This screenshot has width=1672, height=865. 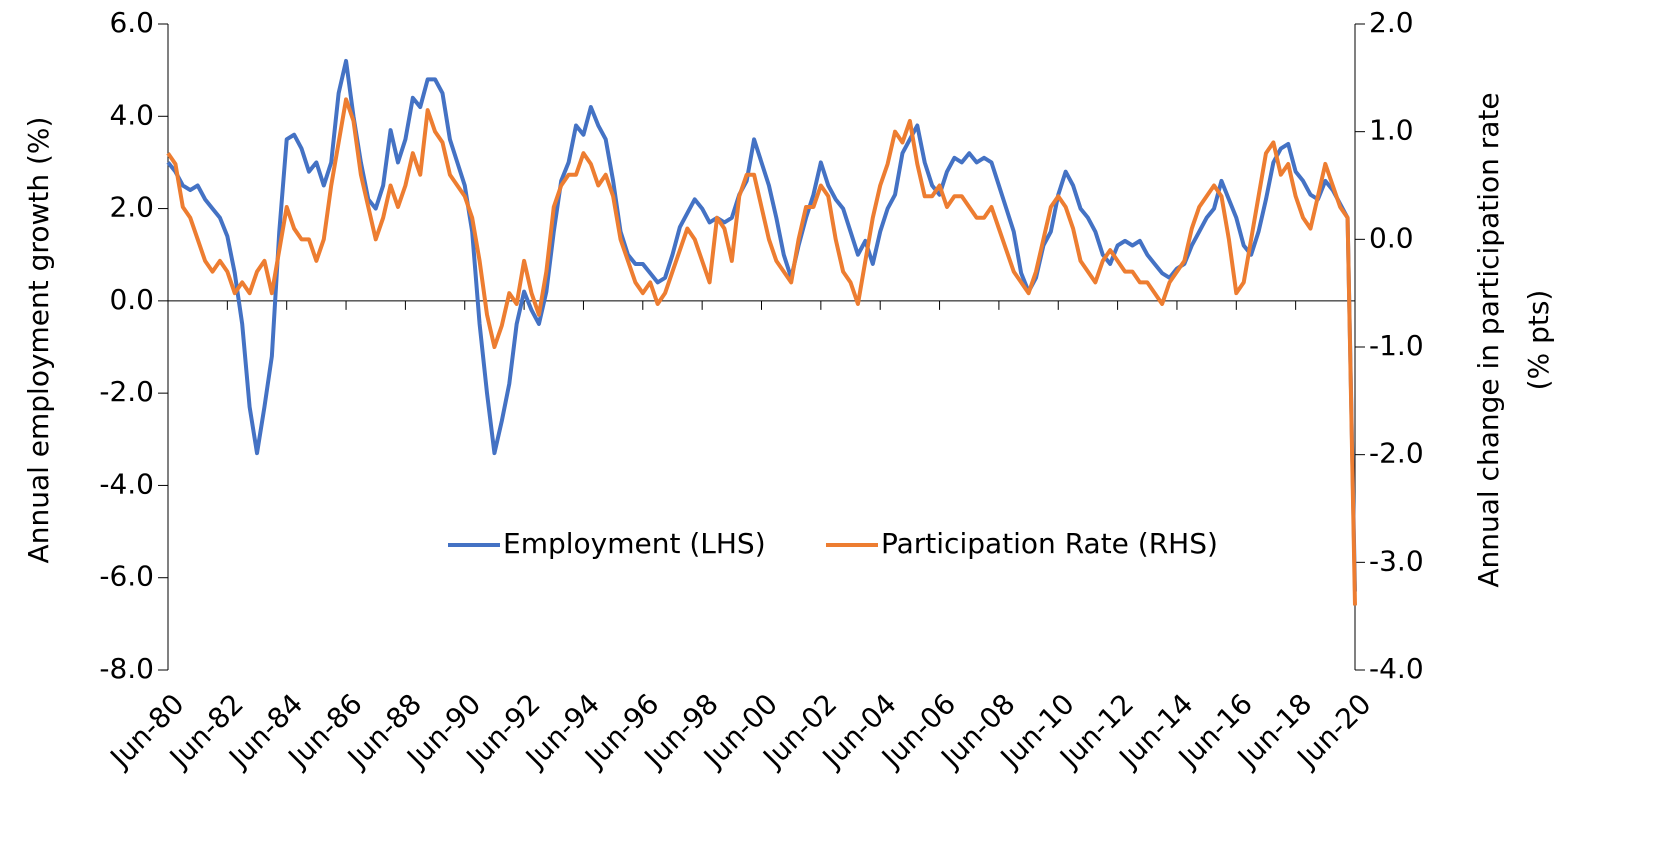 What do you see at coordinates (1396, 668) in the screenshot?
I see `y2-tick-label: -4.0` at bounding box center [1396, 668].